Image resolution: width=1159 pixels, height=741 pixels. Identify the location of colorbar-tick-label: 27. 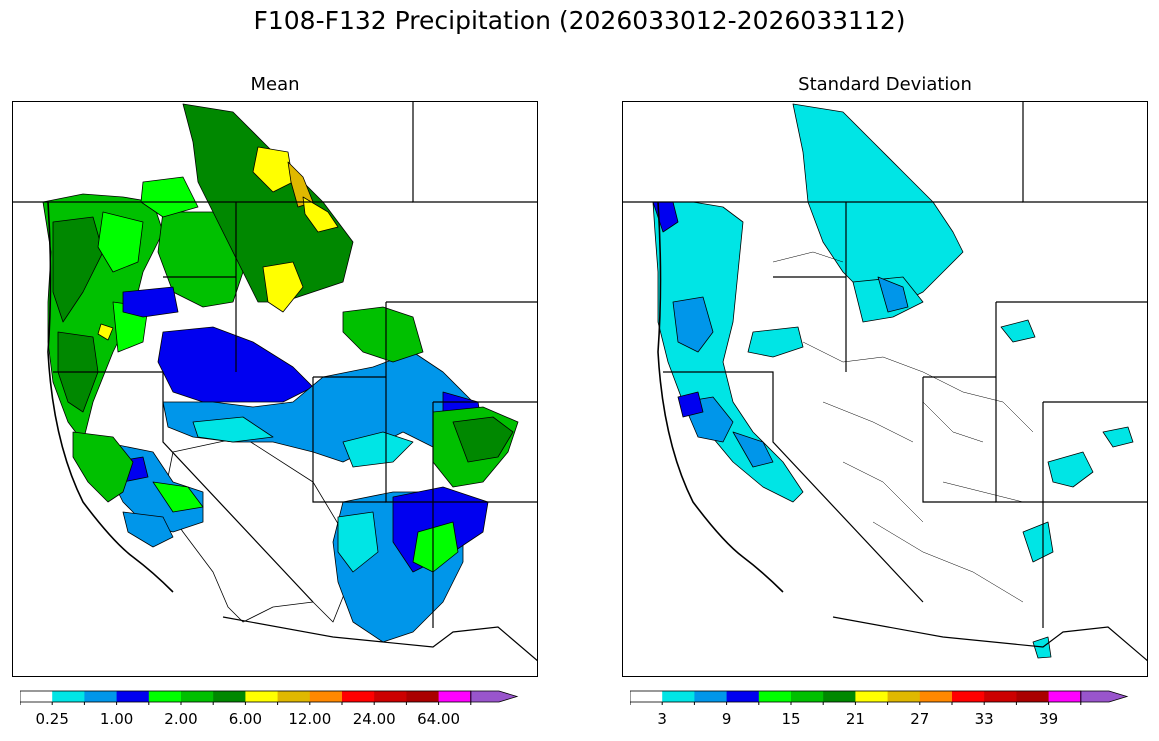
(920, 719).